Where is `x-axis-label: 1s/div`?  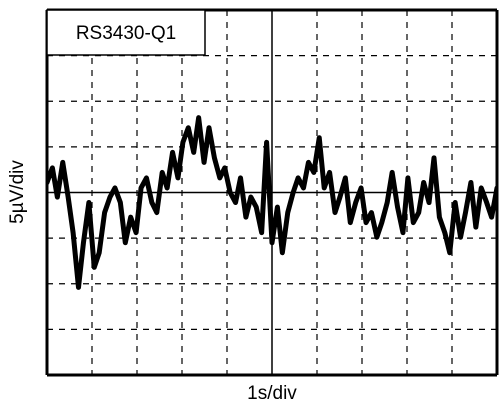 x-axis-label: 1s/div is located at coordinates (272, 393).